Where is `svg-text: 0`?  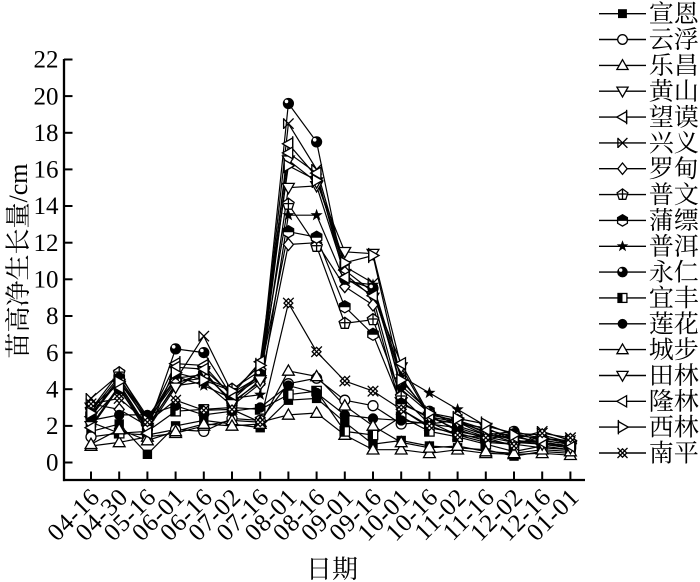 svg-text: 0 is located at coordinates (52, 463).